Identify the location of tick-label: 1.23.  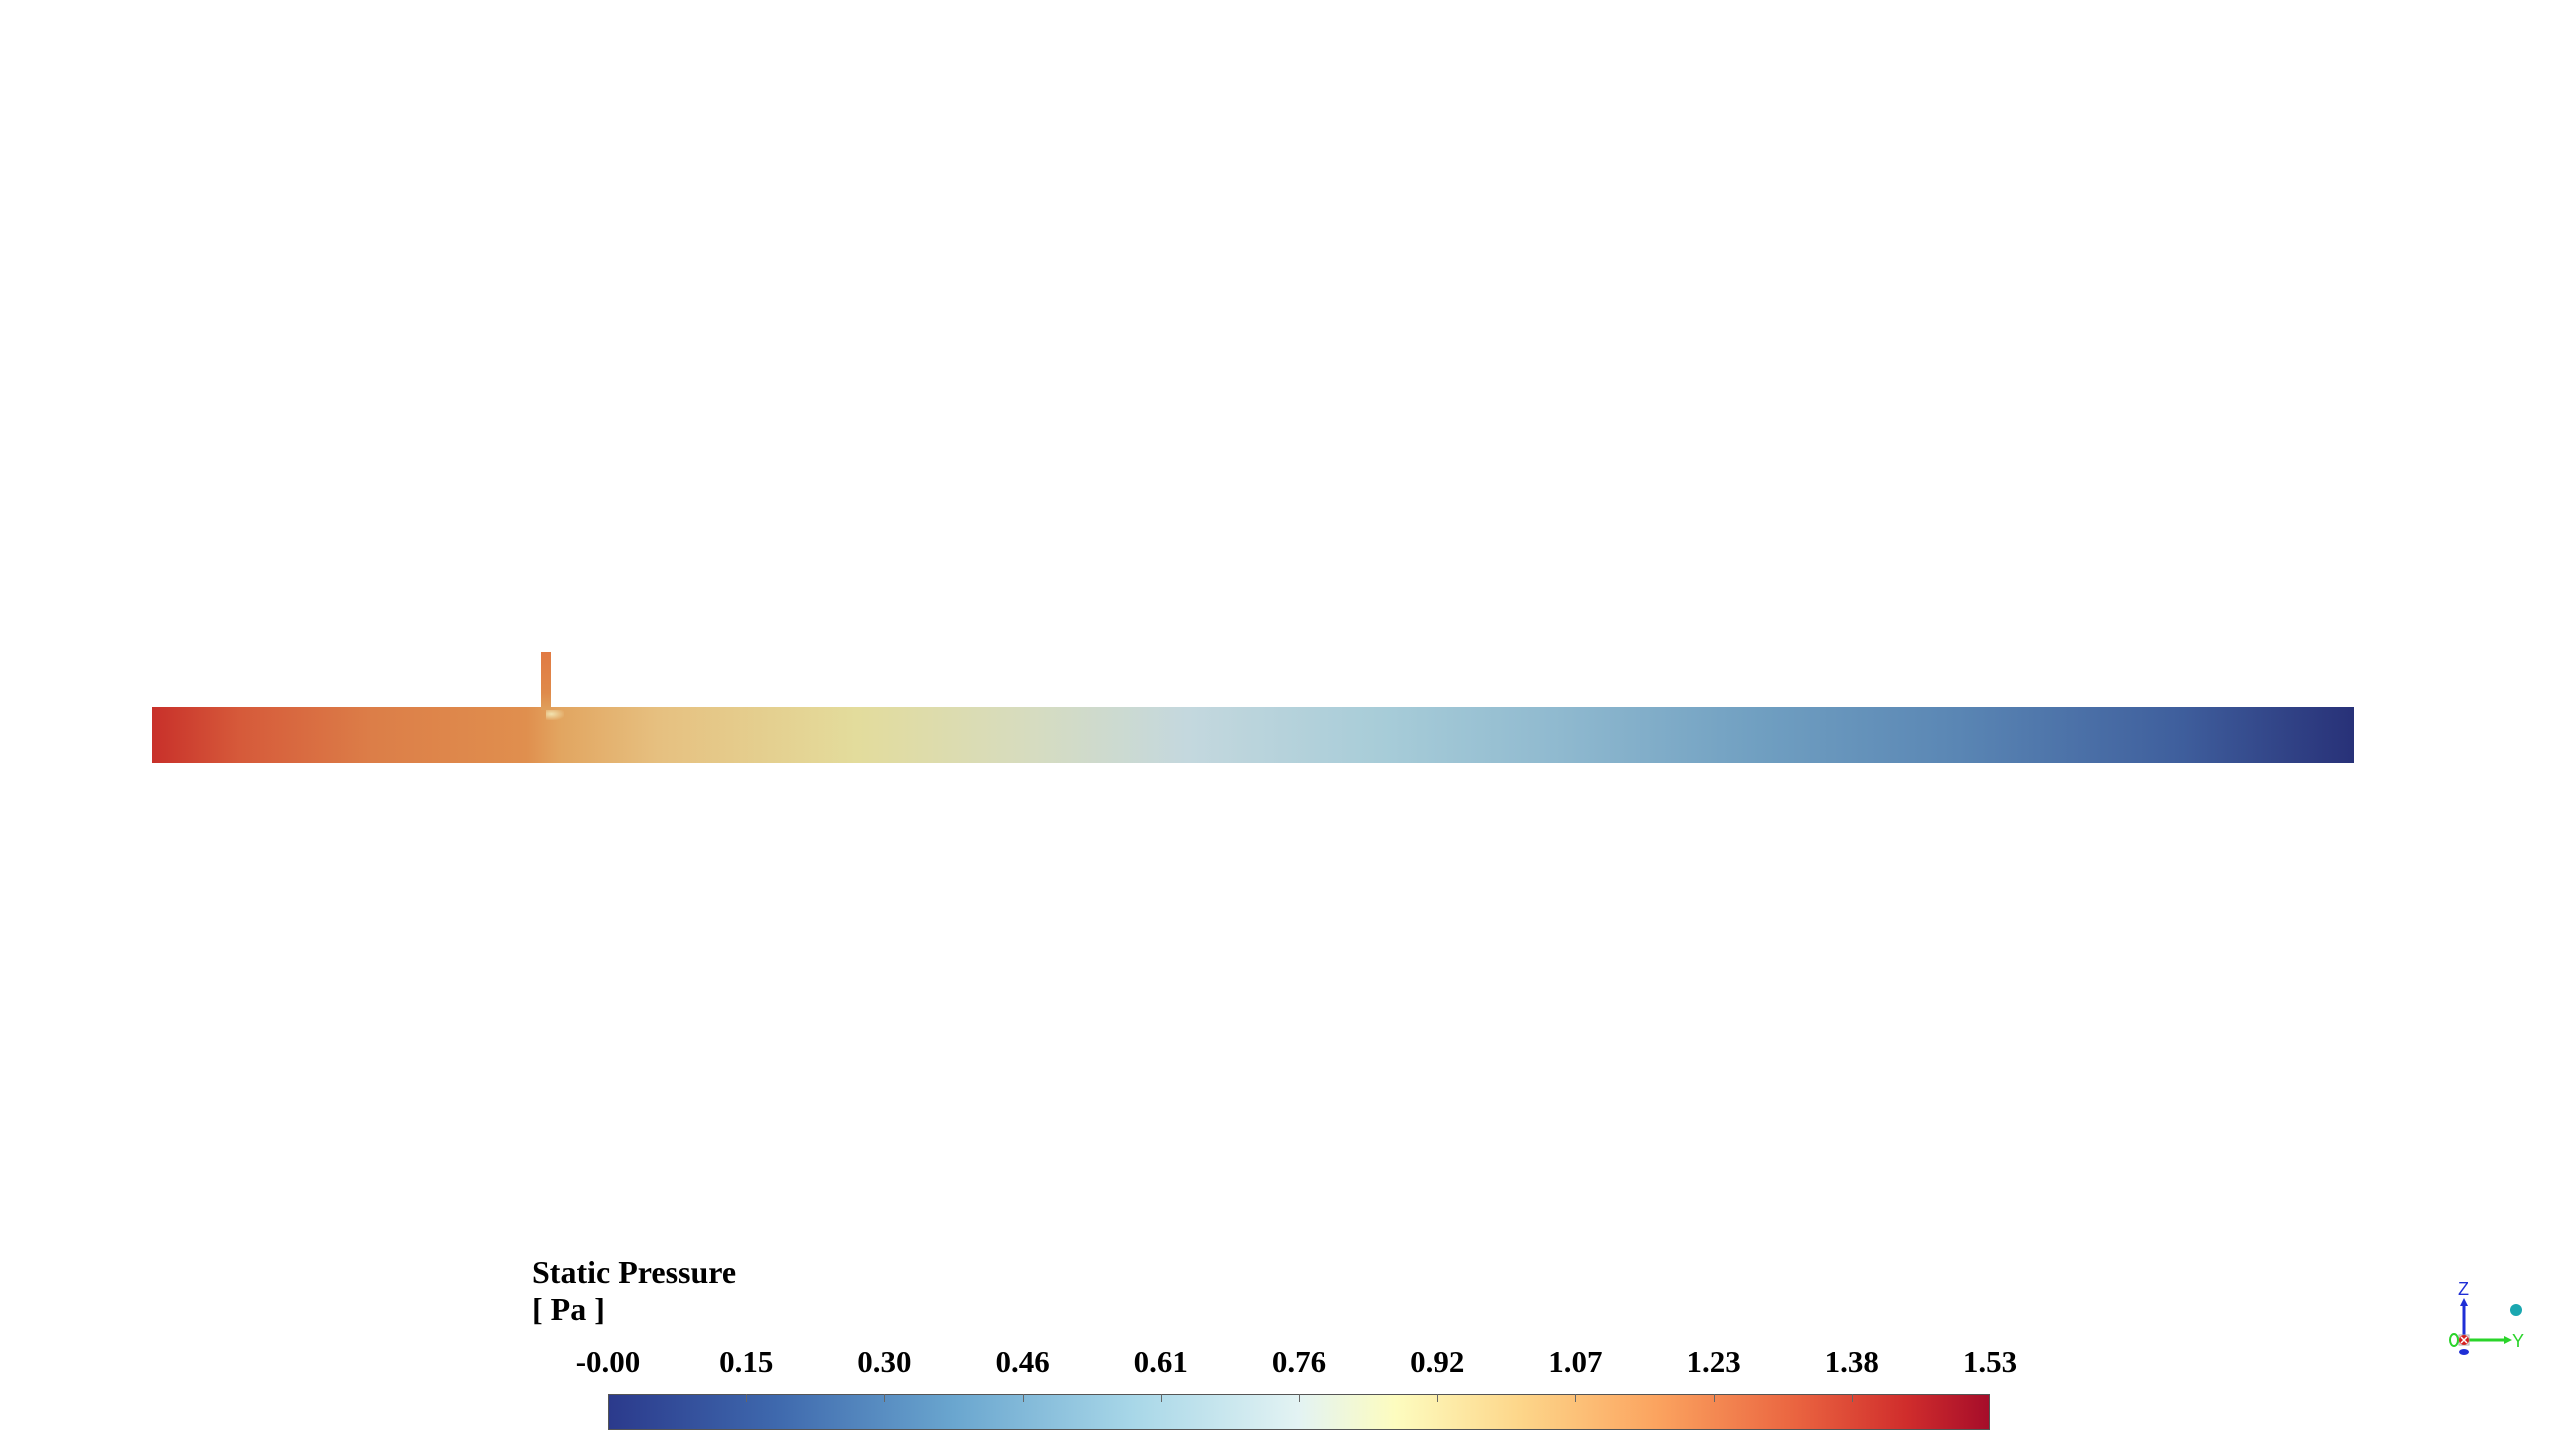
(1713, 1361).